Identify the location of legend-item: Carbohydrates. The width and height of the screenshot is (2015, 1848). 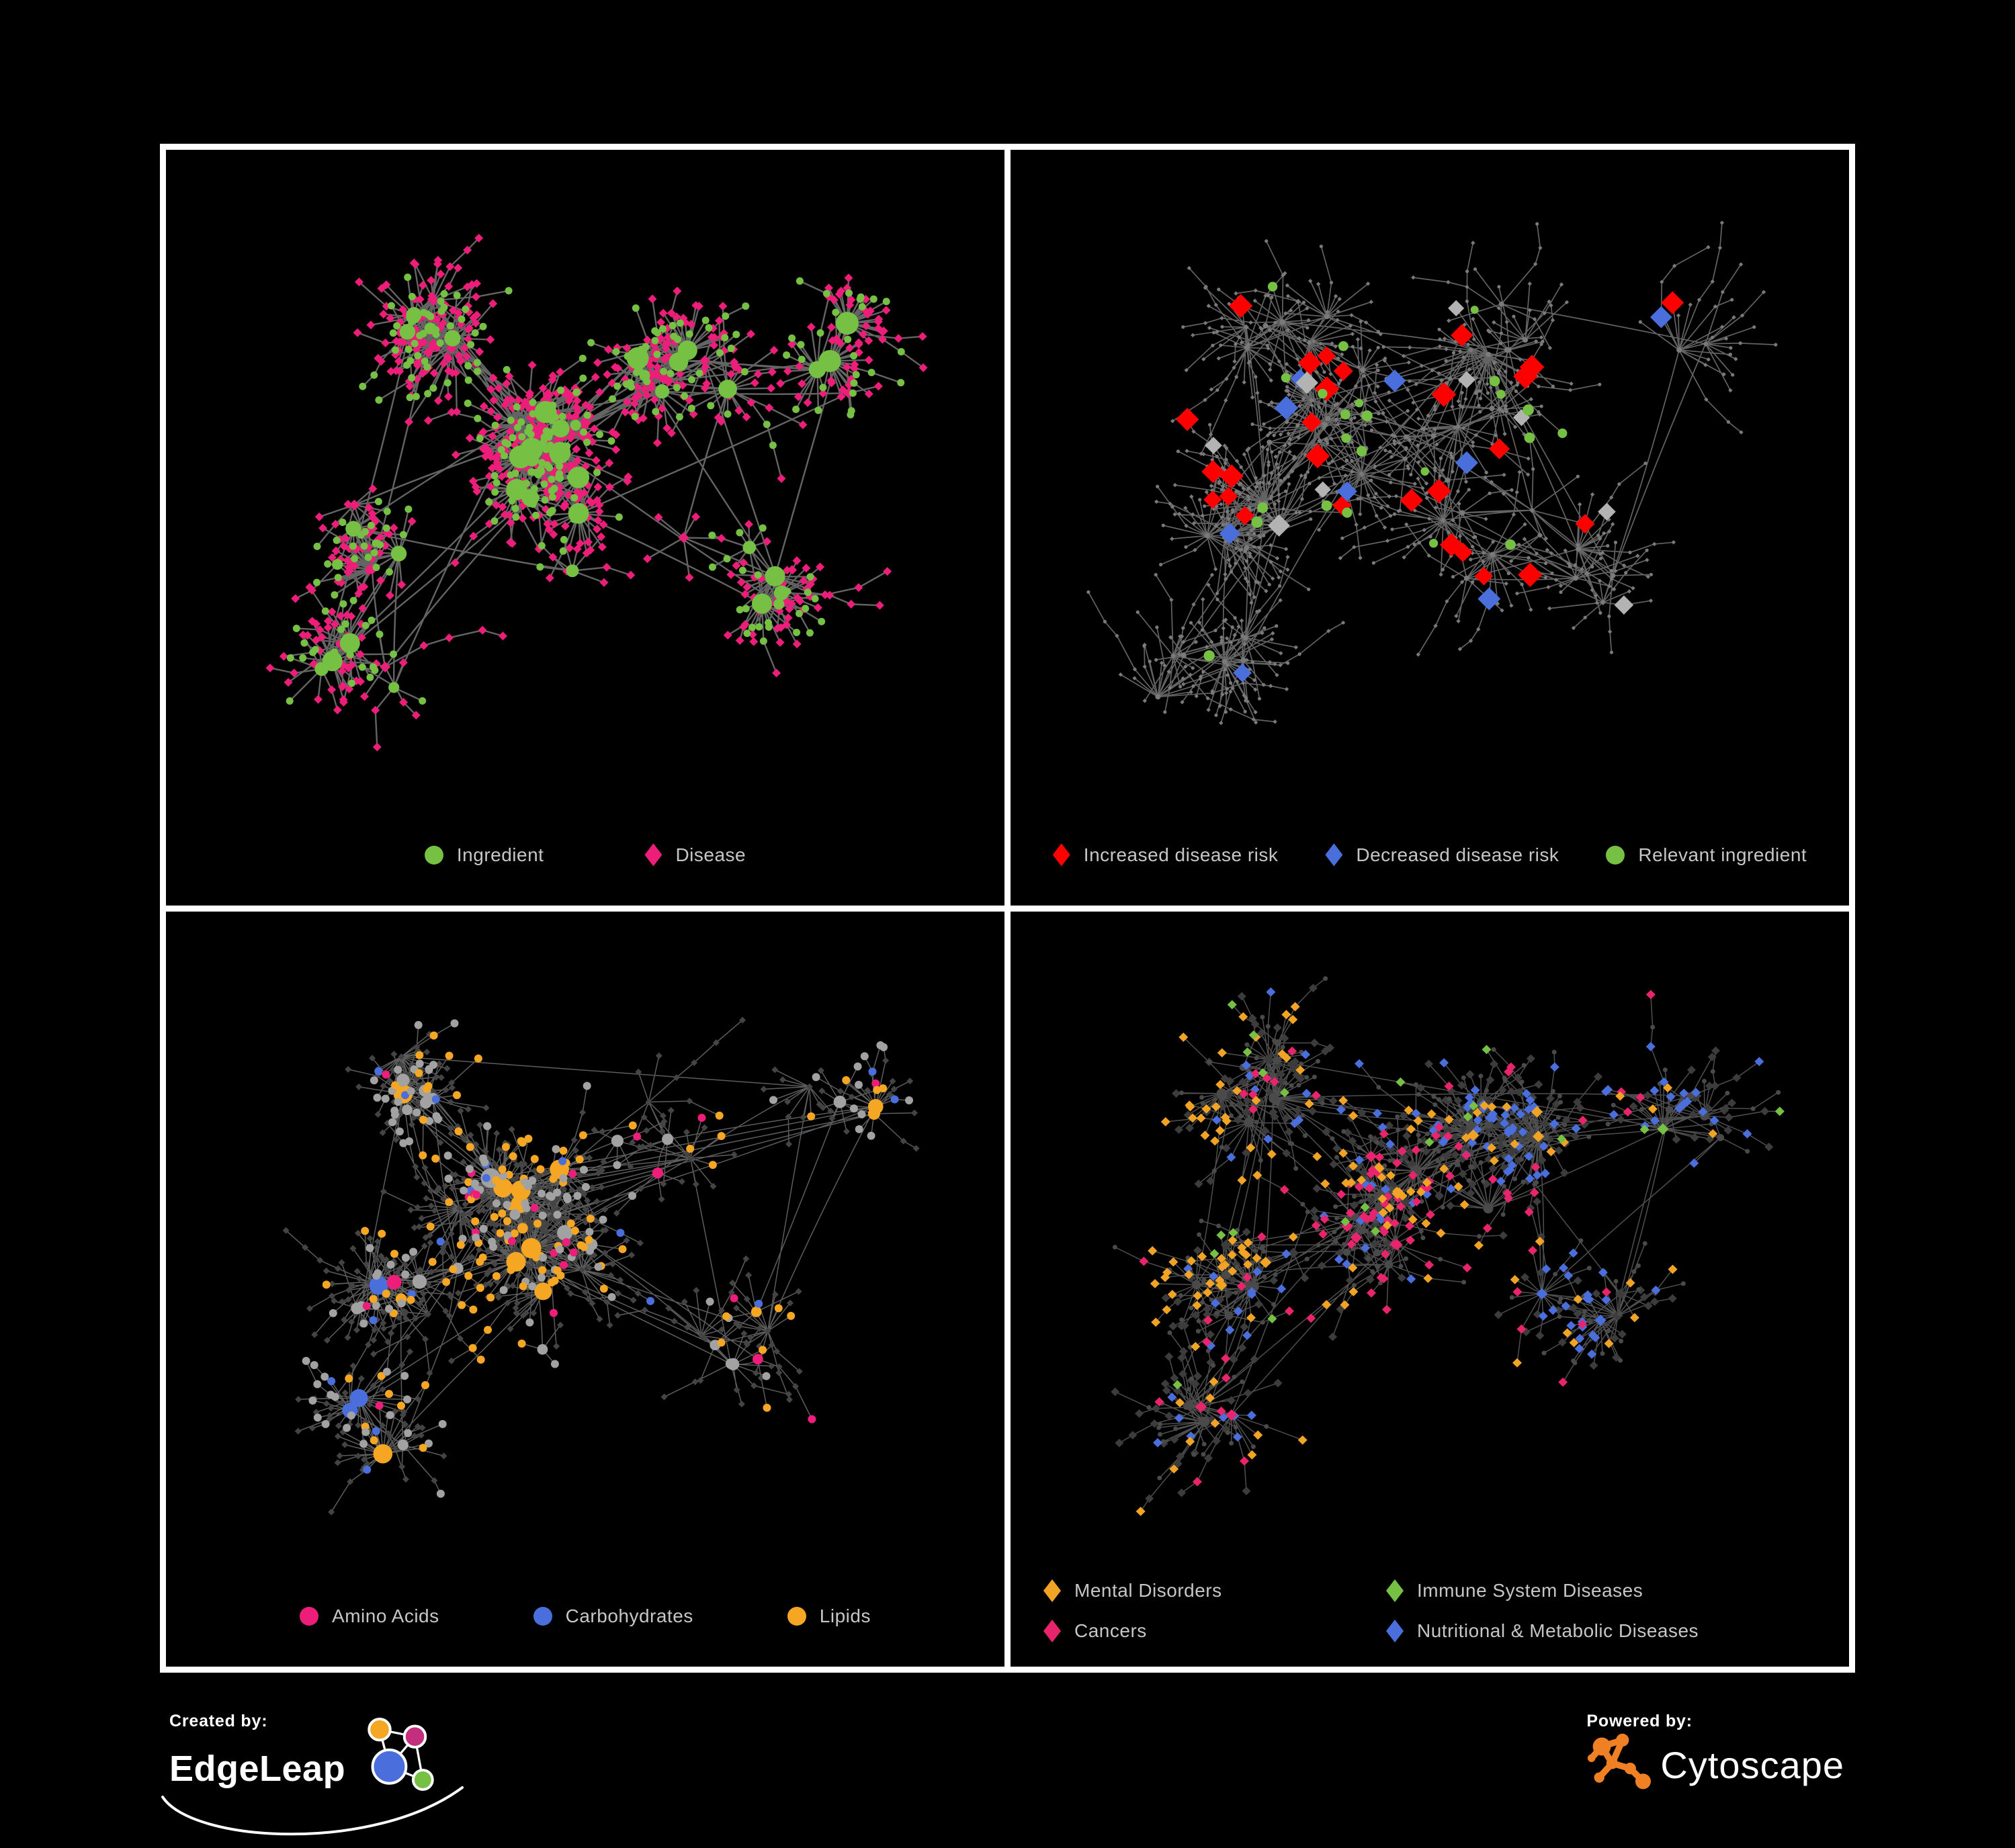
(613, 1616).